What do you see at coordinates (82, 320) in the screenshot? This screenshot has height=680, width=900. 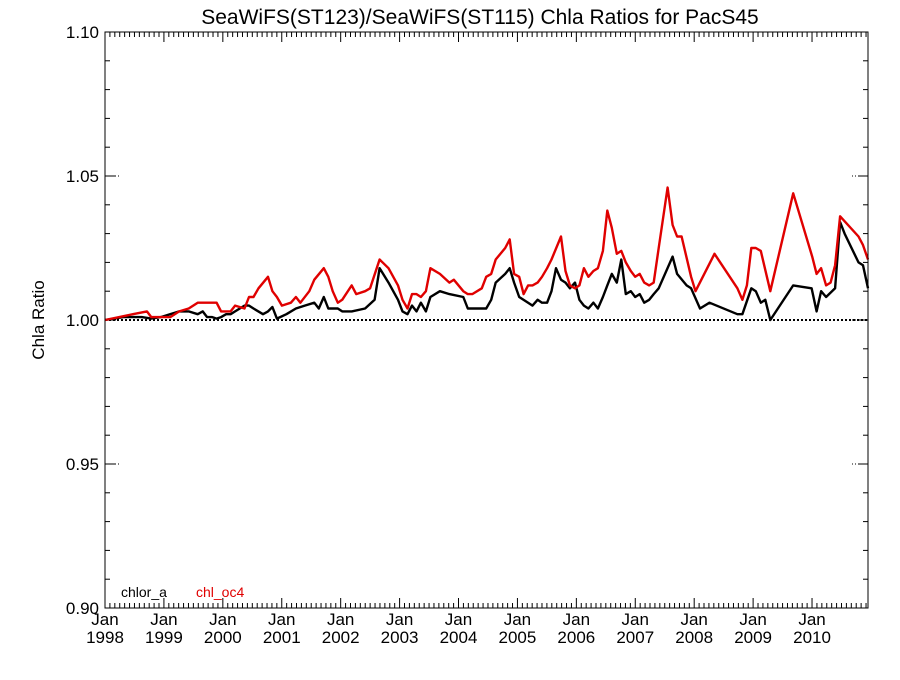 I see `y-tick-label: 1.00` at bounding box center [82, 320].